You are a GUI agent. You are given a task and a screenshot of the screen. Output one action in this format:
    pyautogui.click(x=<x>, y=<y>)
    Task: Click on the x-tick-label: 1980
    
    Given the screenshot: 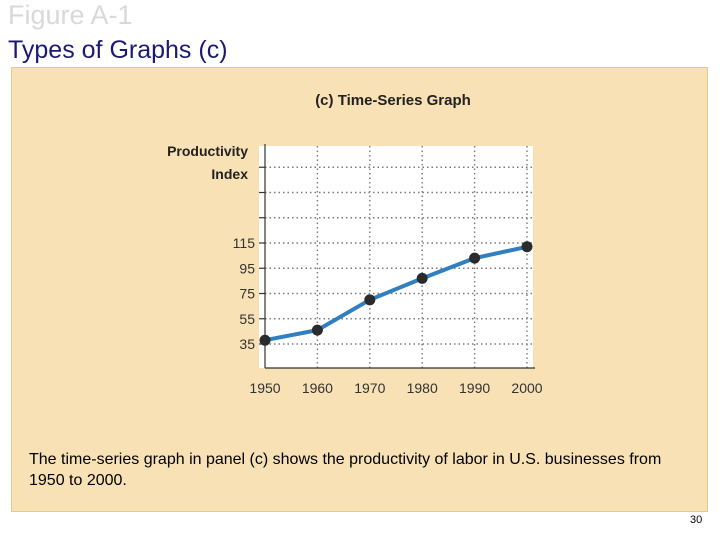 What is the action you would take?
    pyautogui.click(x=422, y=388)
    